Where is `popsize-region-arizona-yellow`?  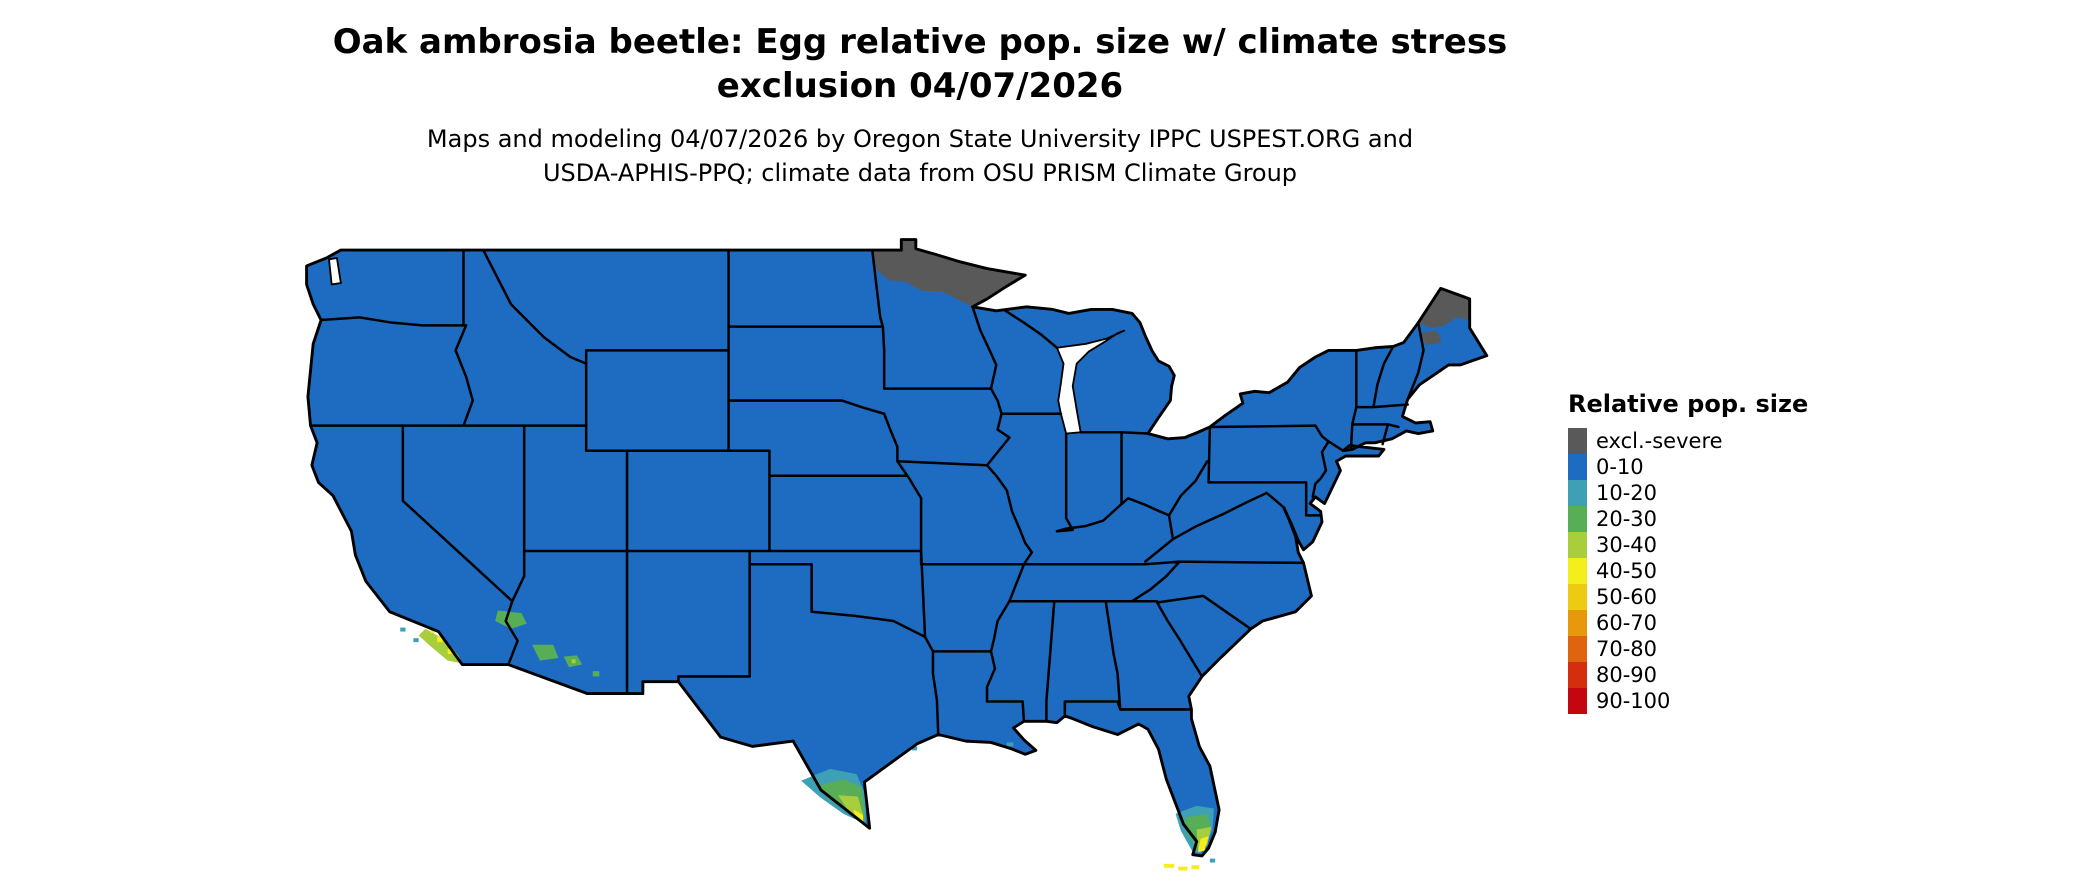 popsize-region-arizona-yellow is located at coordinates (573, 661).